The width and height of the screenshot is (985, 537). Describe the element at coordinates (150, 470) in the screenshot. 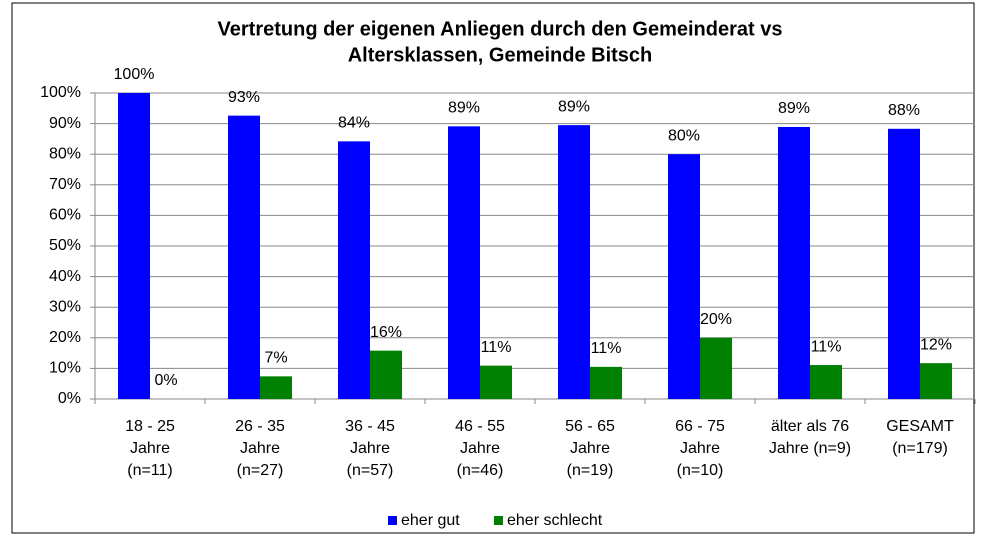

I see `x-tick-label: (n=11)` at that location.